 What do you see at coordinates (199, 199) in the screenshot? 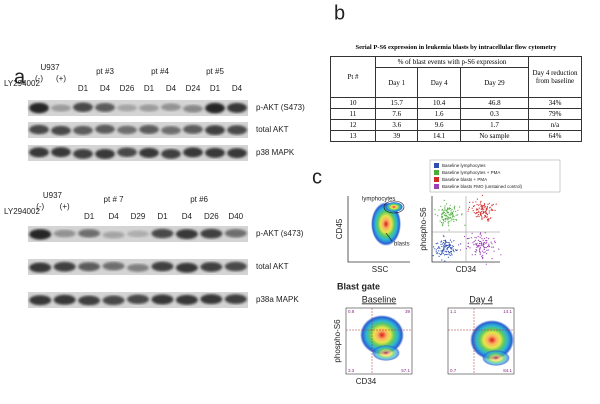
I see `patient: pt #6` at bounding box center [199, 199].